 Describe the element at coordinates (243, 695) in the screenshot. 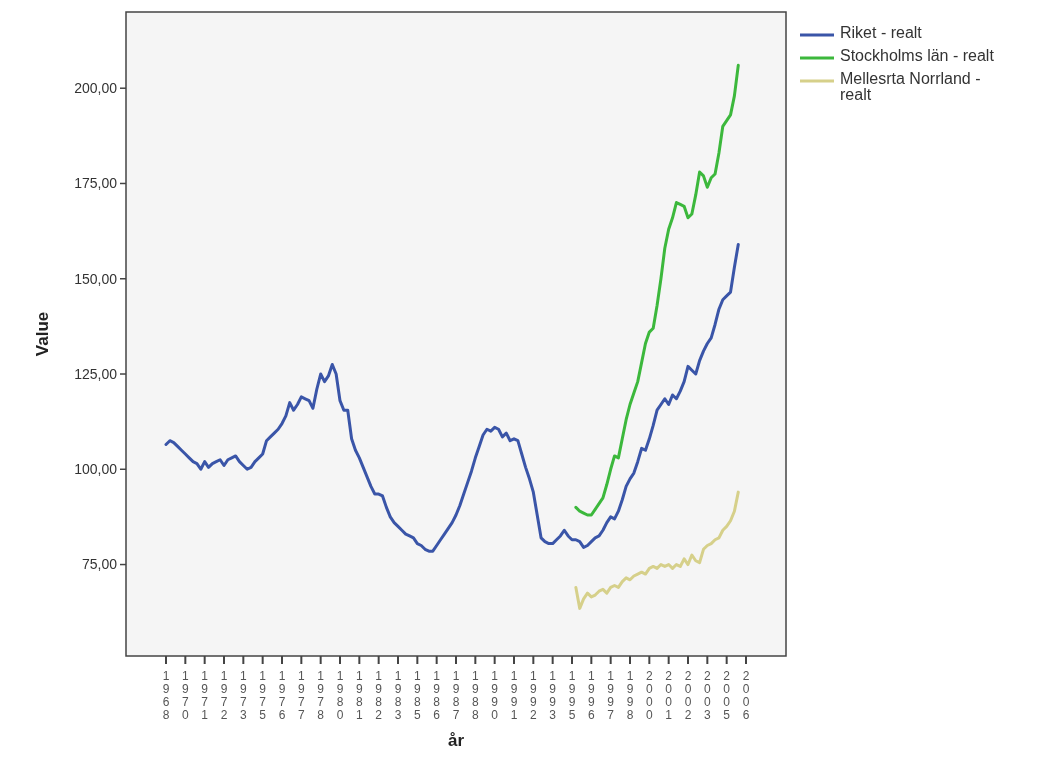

I see `x-tick-label: 1973` at that location.